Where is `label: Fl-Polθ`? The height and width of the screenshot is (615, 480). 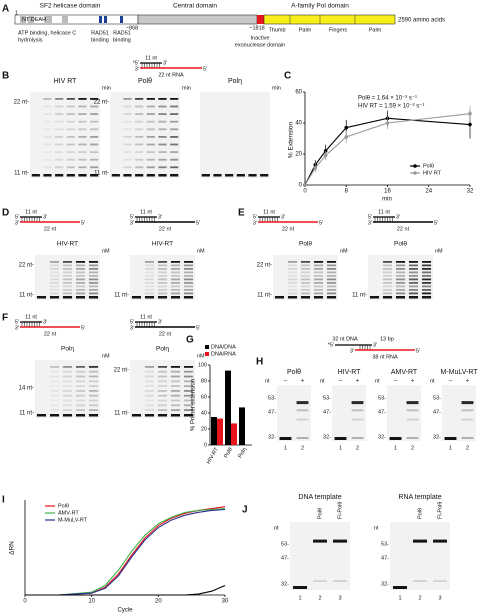 label: Fl-Polθ is located at coordinates (440, 510).